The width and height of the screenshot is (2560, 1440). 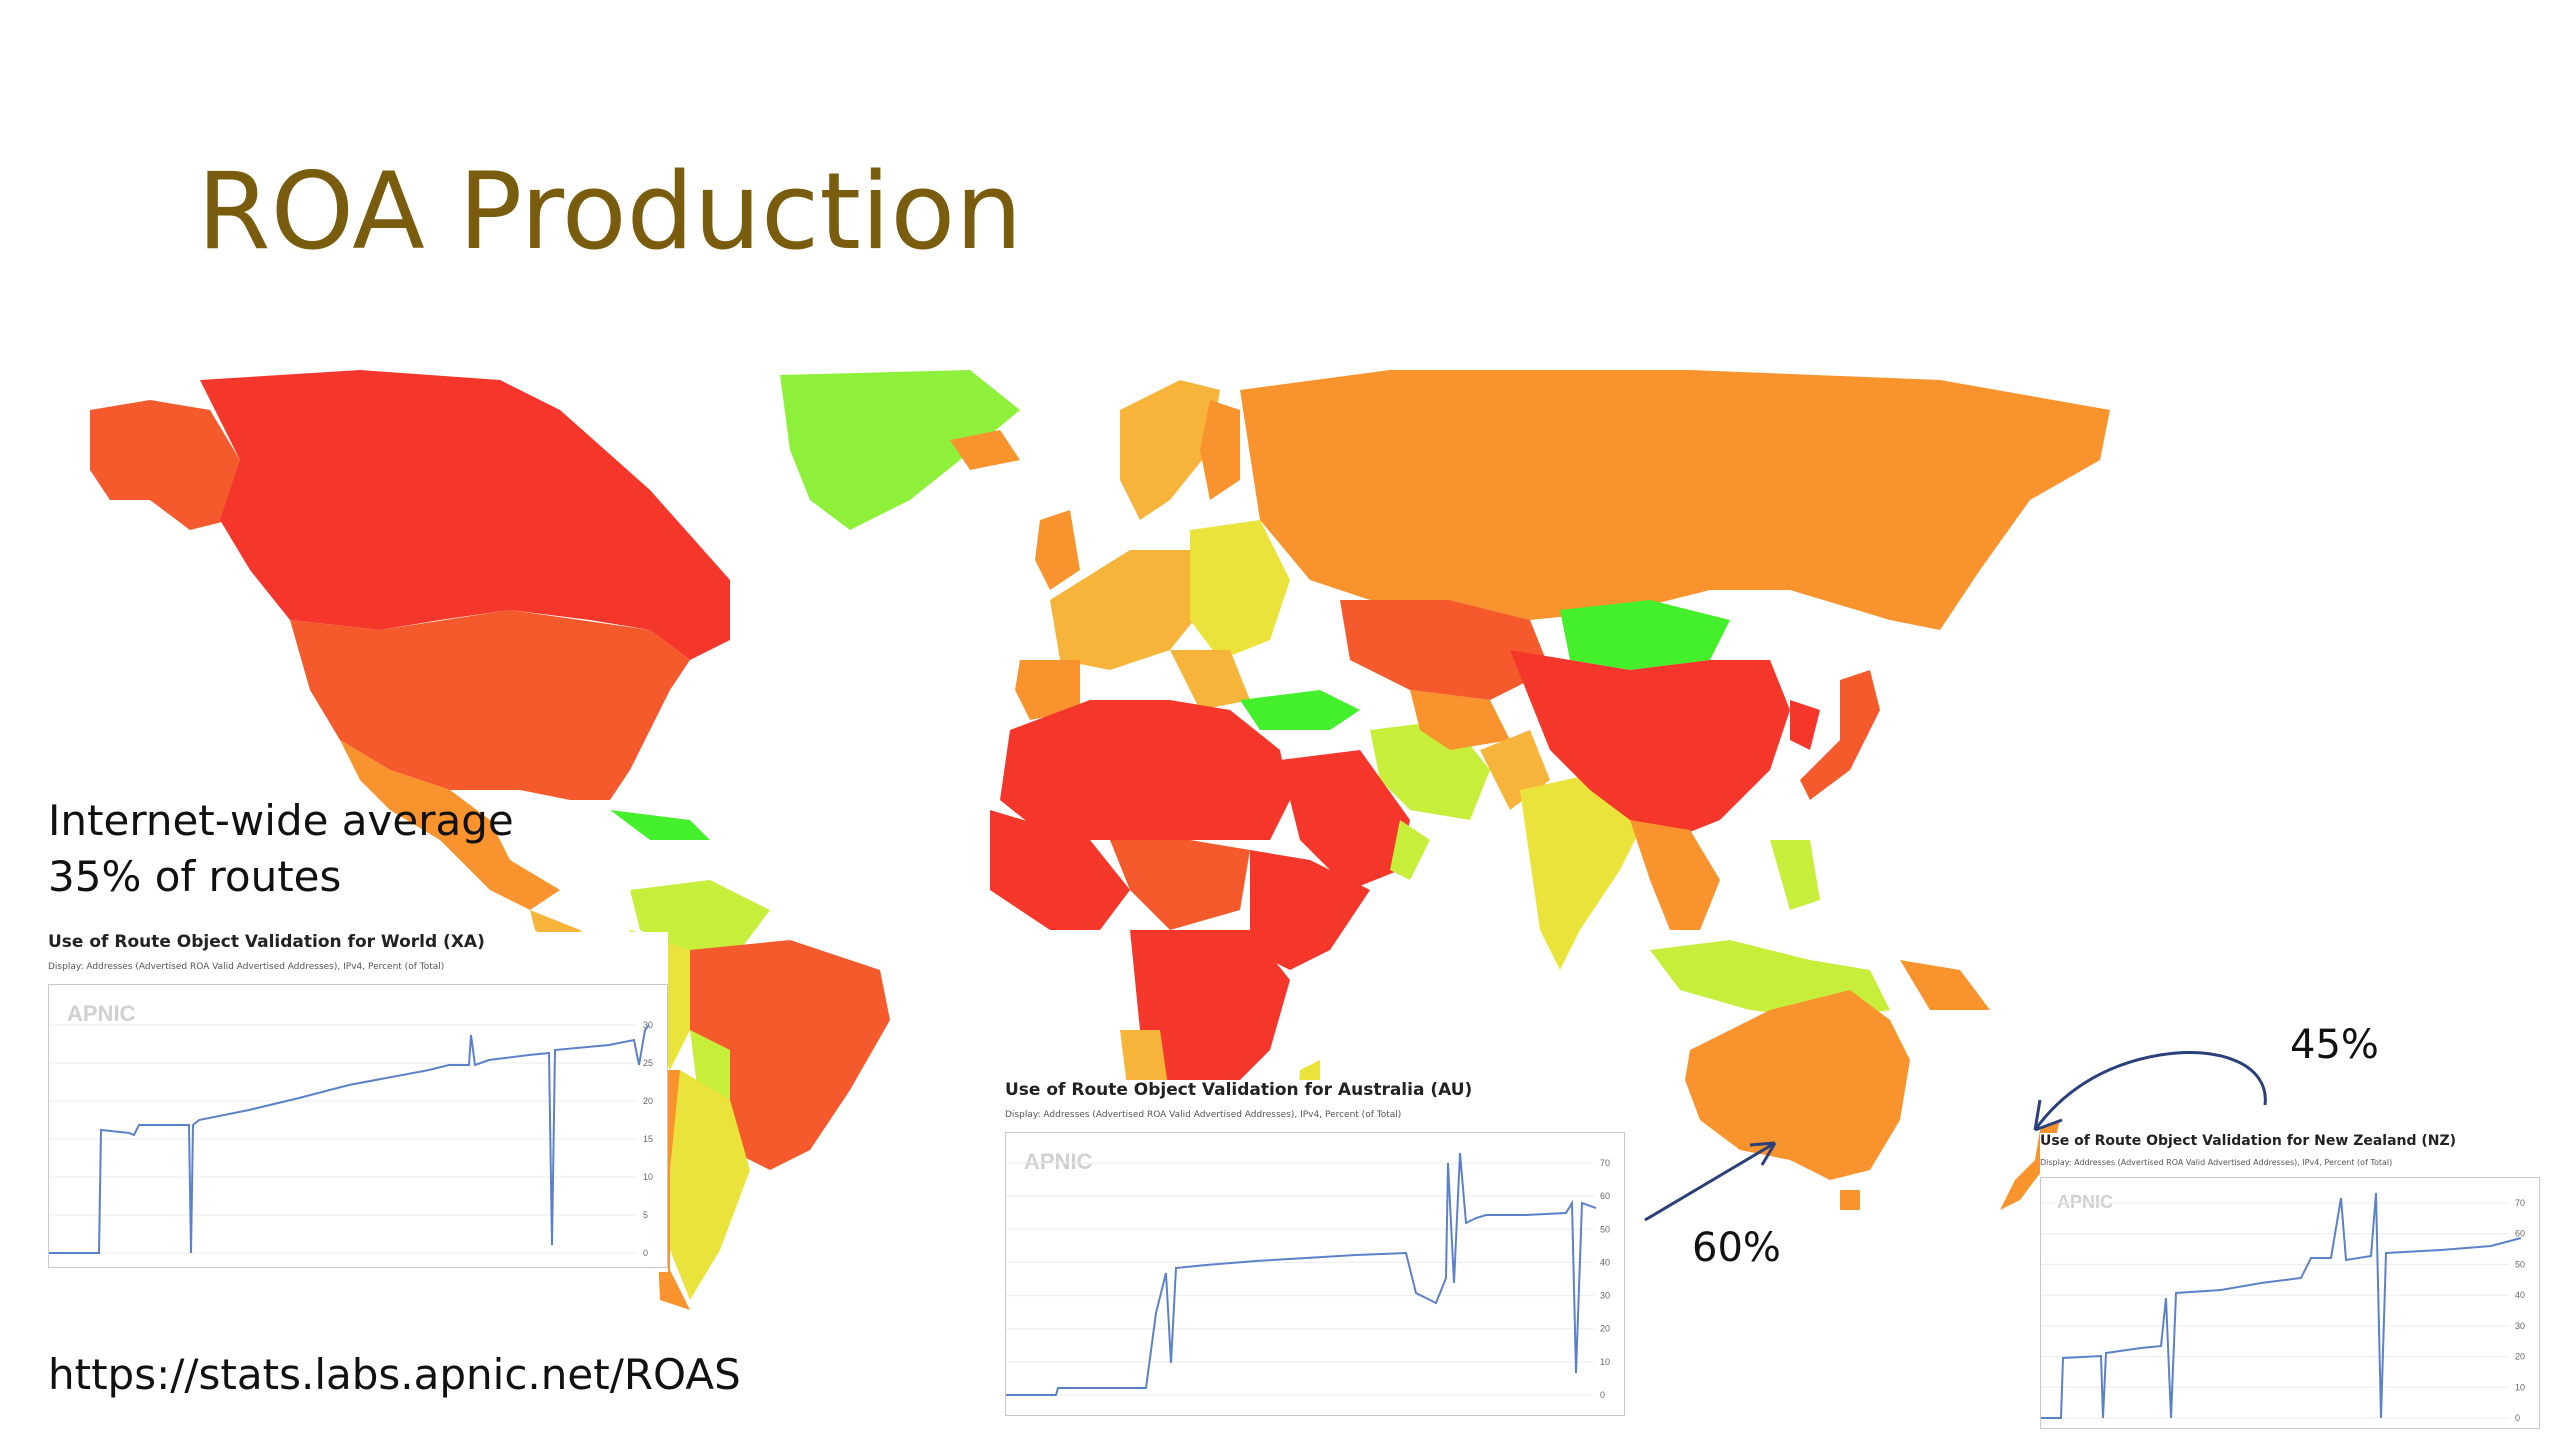 I want to click on world-ytick-label: 10, so click(x=648, y=1177).